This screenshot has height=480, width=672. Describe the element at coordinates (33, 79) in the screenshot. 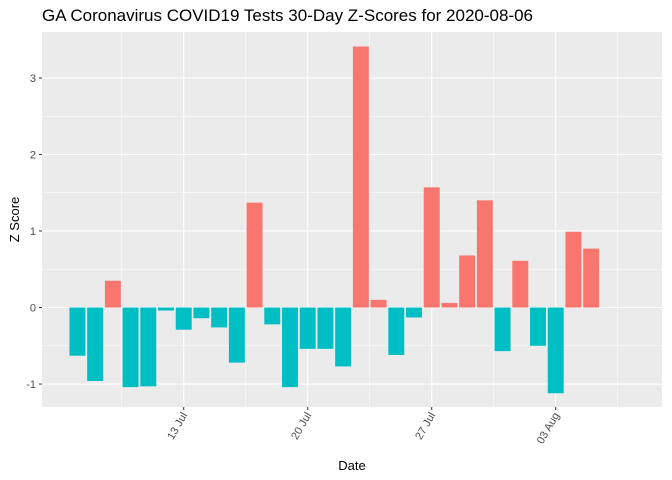

I see `y-tick-label: 3` at that location.